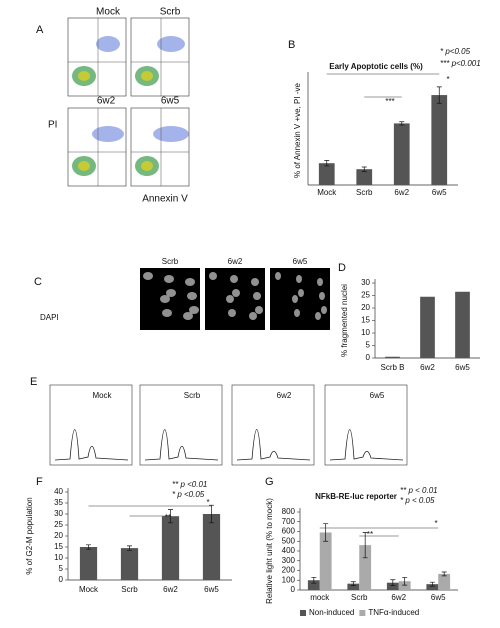 This screenshot has height=628, width=500. I want to click on legend-label: TNFα-induced, so click(393, 612).